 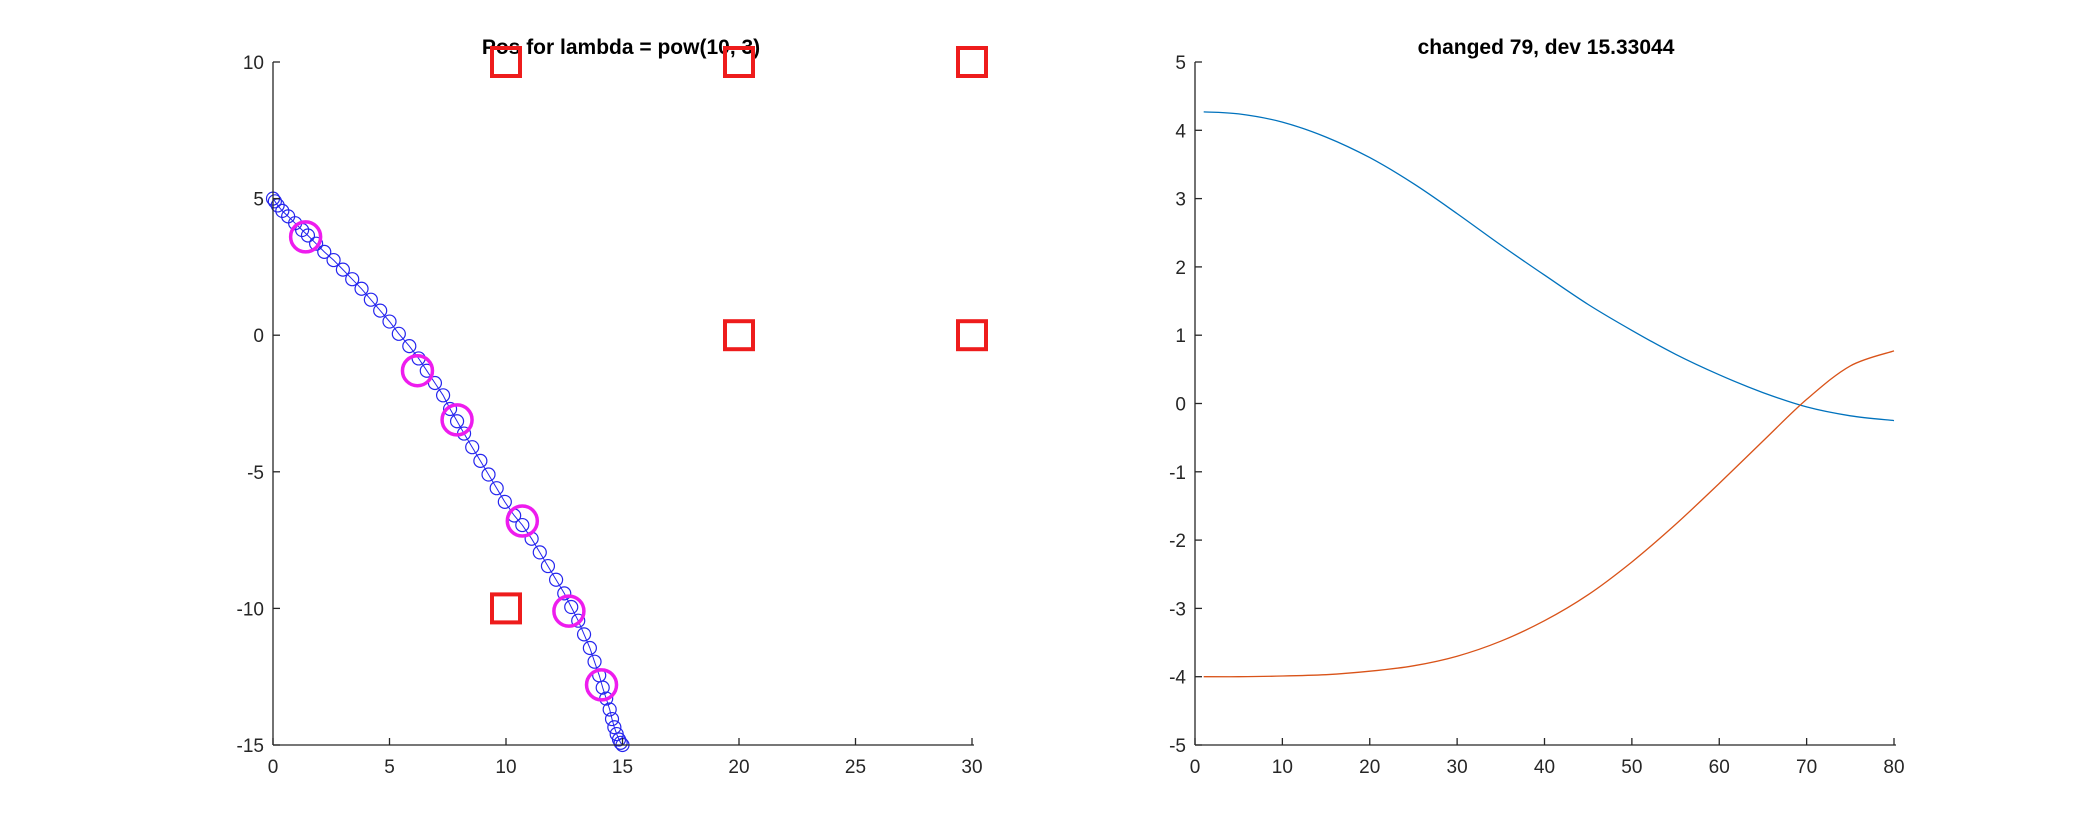 I want to click on y-tick-label: -1, so click(x=1177, y=473).